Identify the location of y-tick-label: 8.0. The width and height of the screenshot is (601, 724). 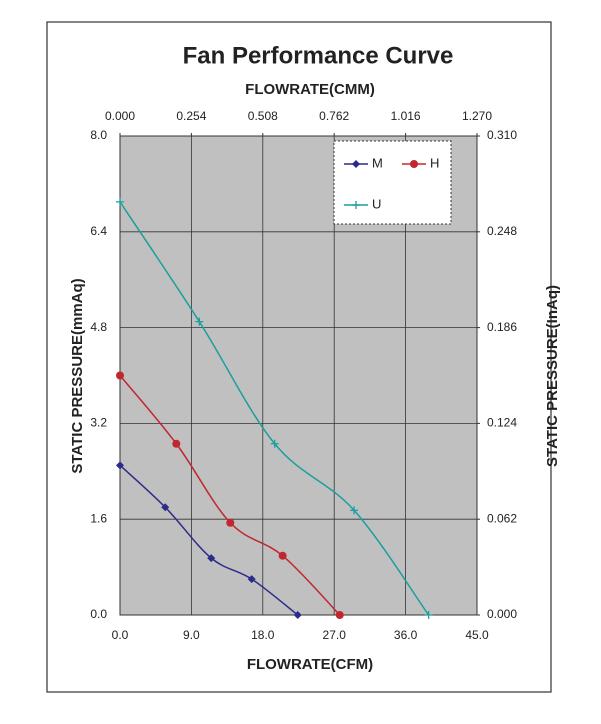
(98, 135).